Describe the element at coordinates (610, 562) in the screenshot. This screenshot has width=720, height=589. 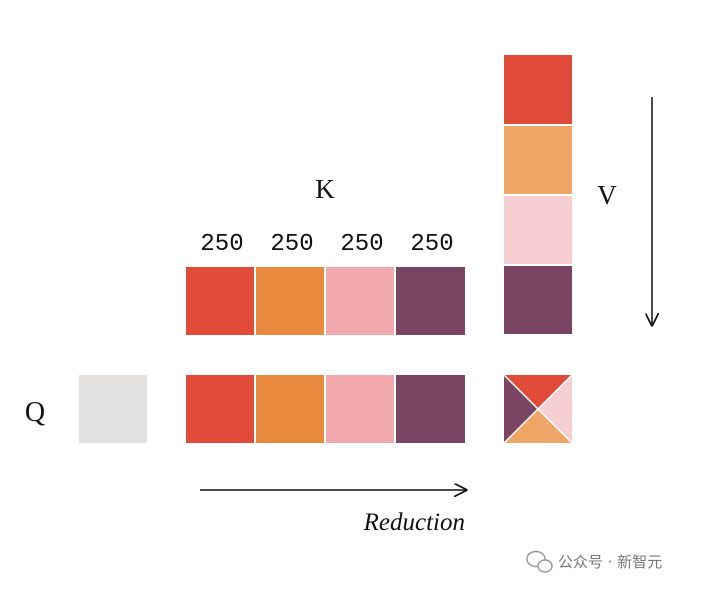
I see `watermark-text: 公众号 · 新智元` at that location.